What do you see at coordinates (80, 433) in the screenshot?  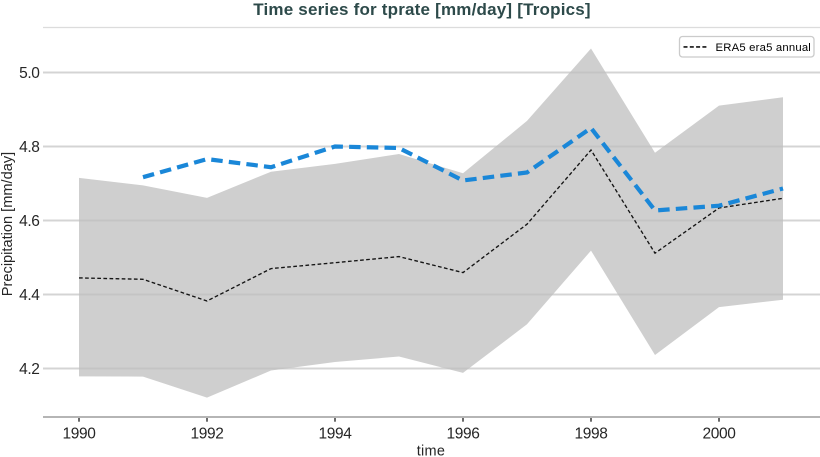 I see `svg-text: 1990` at bounding box center [80, 433].